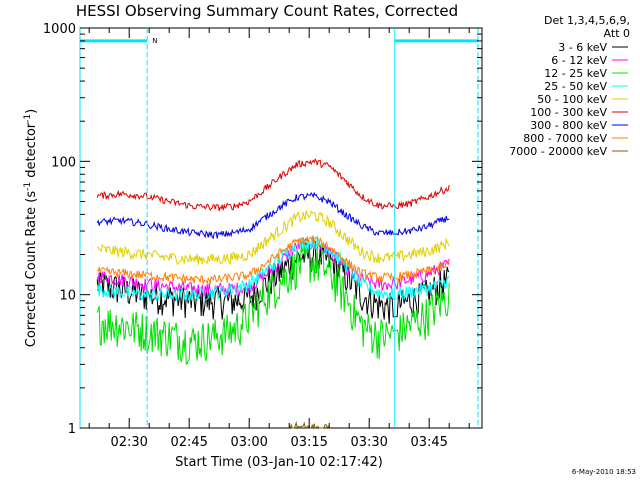  Describe the element at coordinates (72, 429) in the screenshot. I see `y-tick-label: 1` at that location.